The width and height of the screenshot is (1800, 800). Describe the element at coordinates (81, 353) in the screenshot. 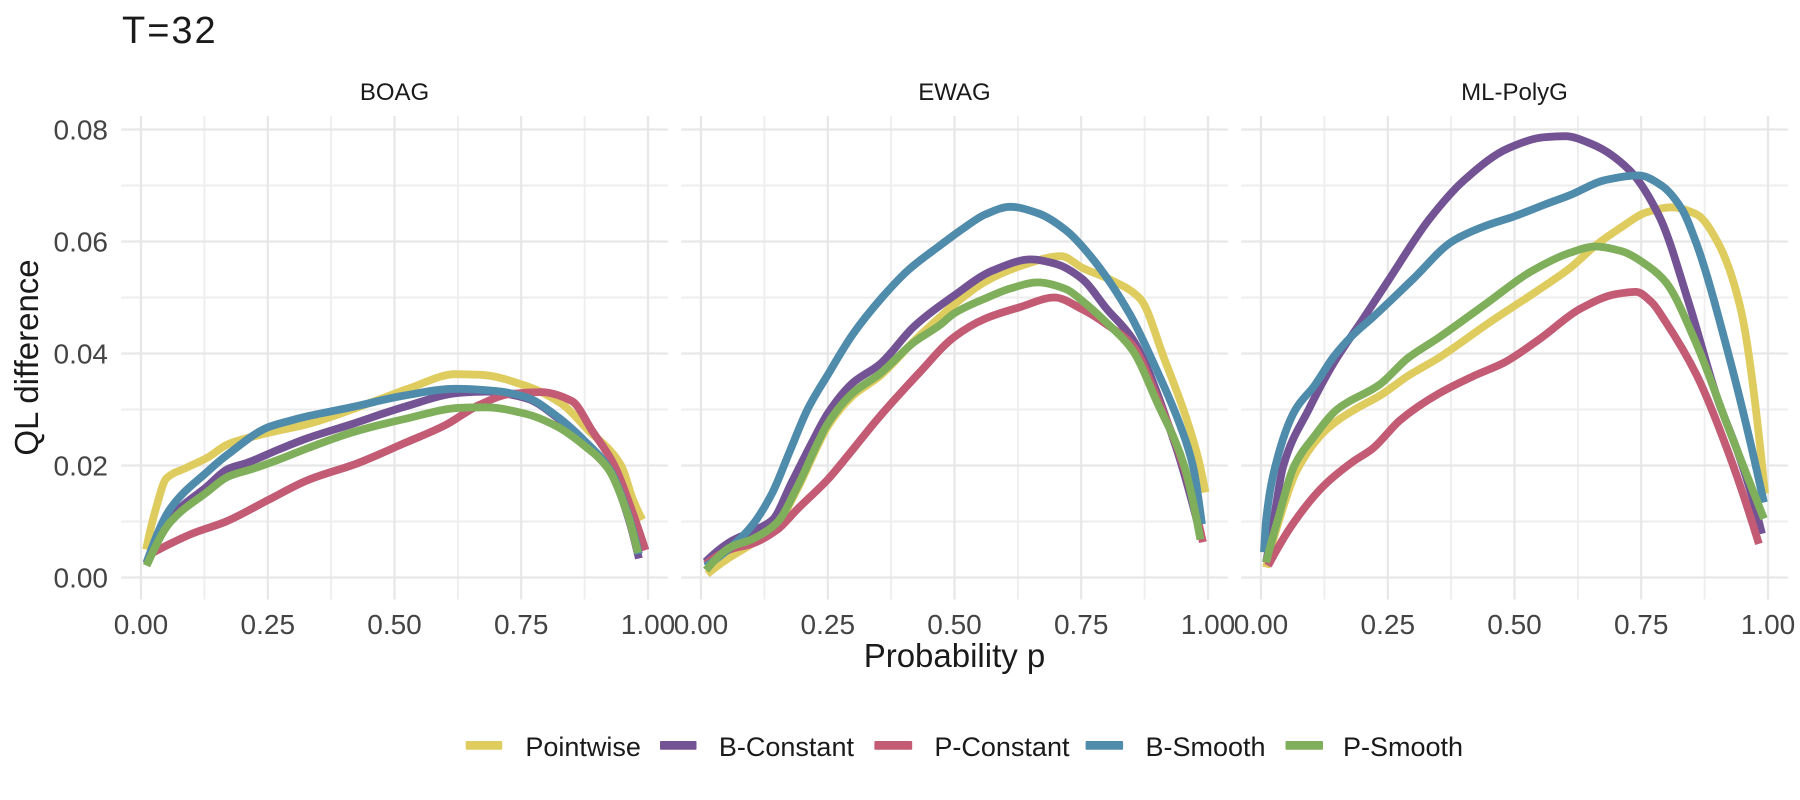

I see `svg-text: 0.04` at that location.